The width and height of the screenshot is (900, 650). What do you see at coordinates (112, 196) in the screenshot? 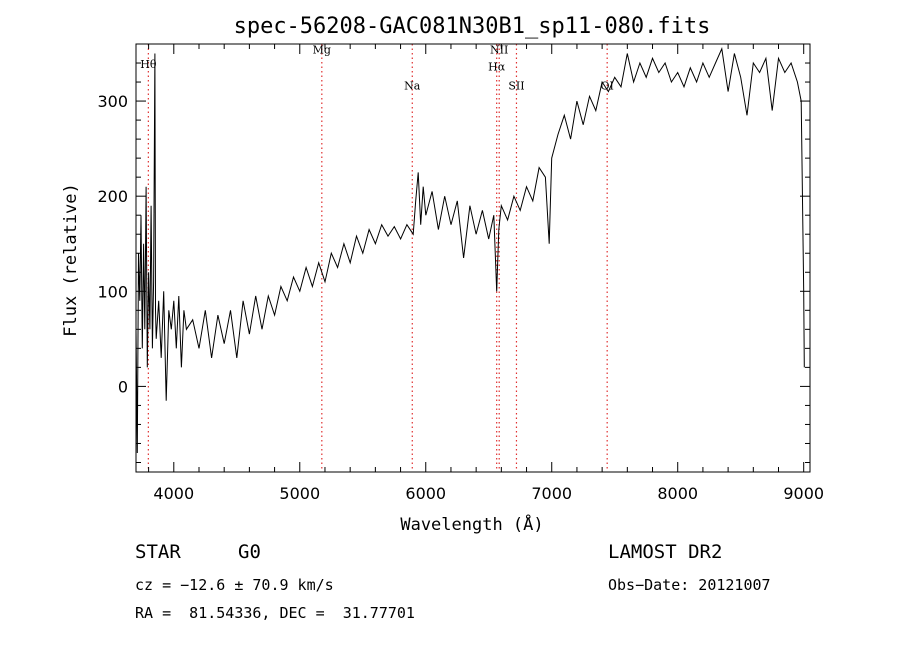
I see `y-tick-label-2: 200` at bounding box center [112, 196].